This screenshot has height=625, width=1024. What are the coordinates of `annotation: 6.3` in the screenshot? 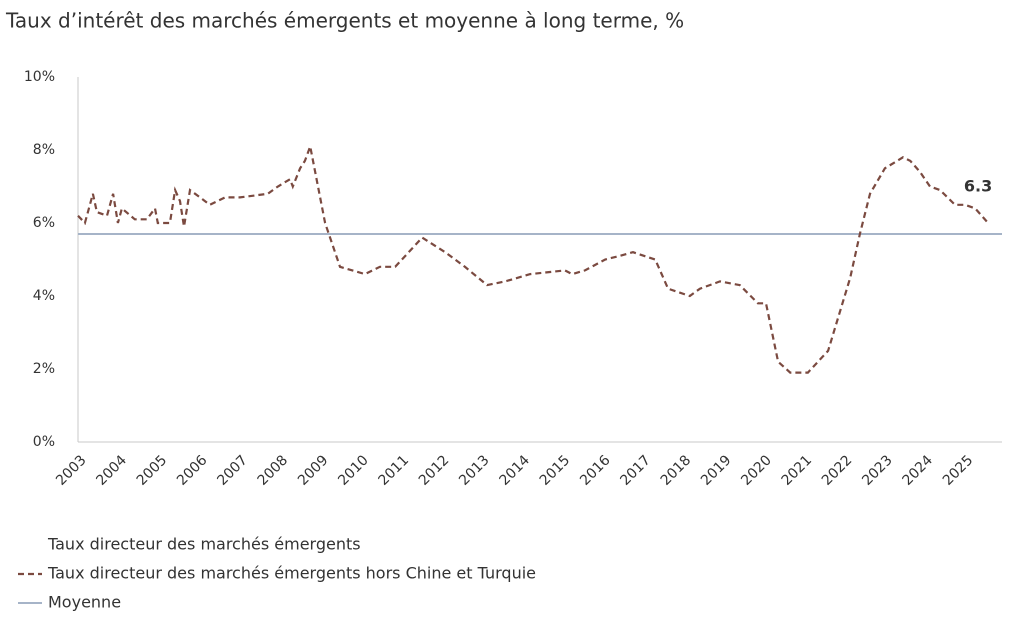 It's located at (978, 186).